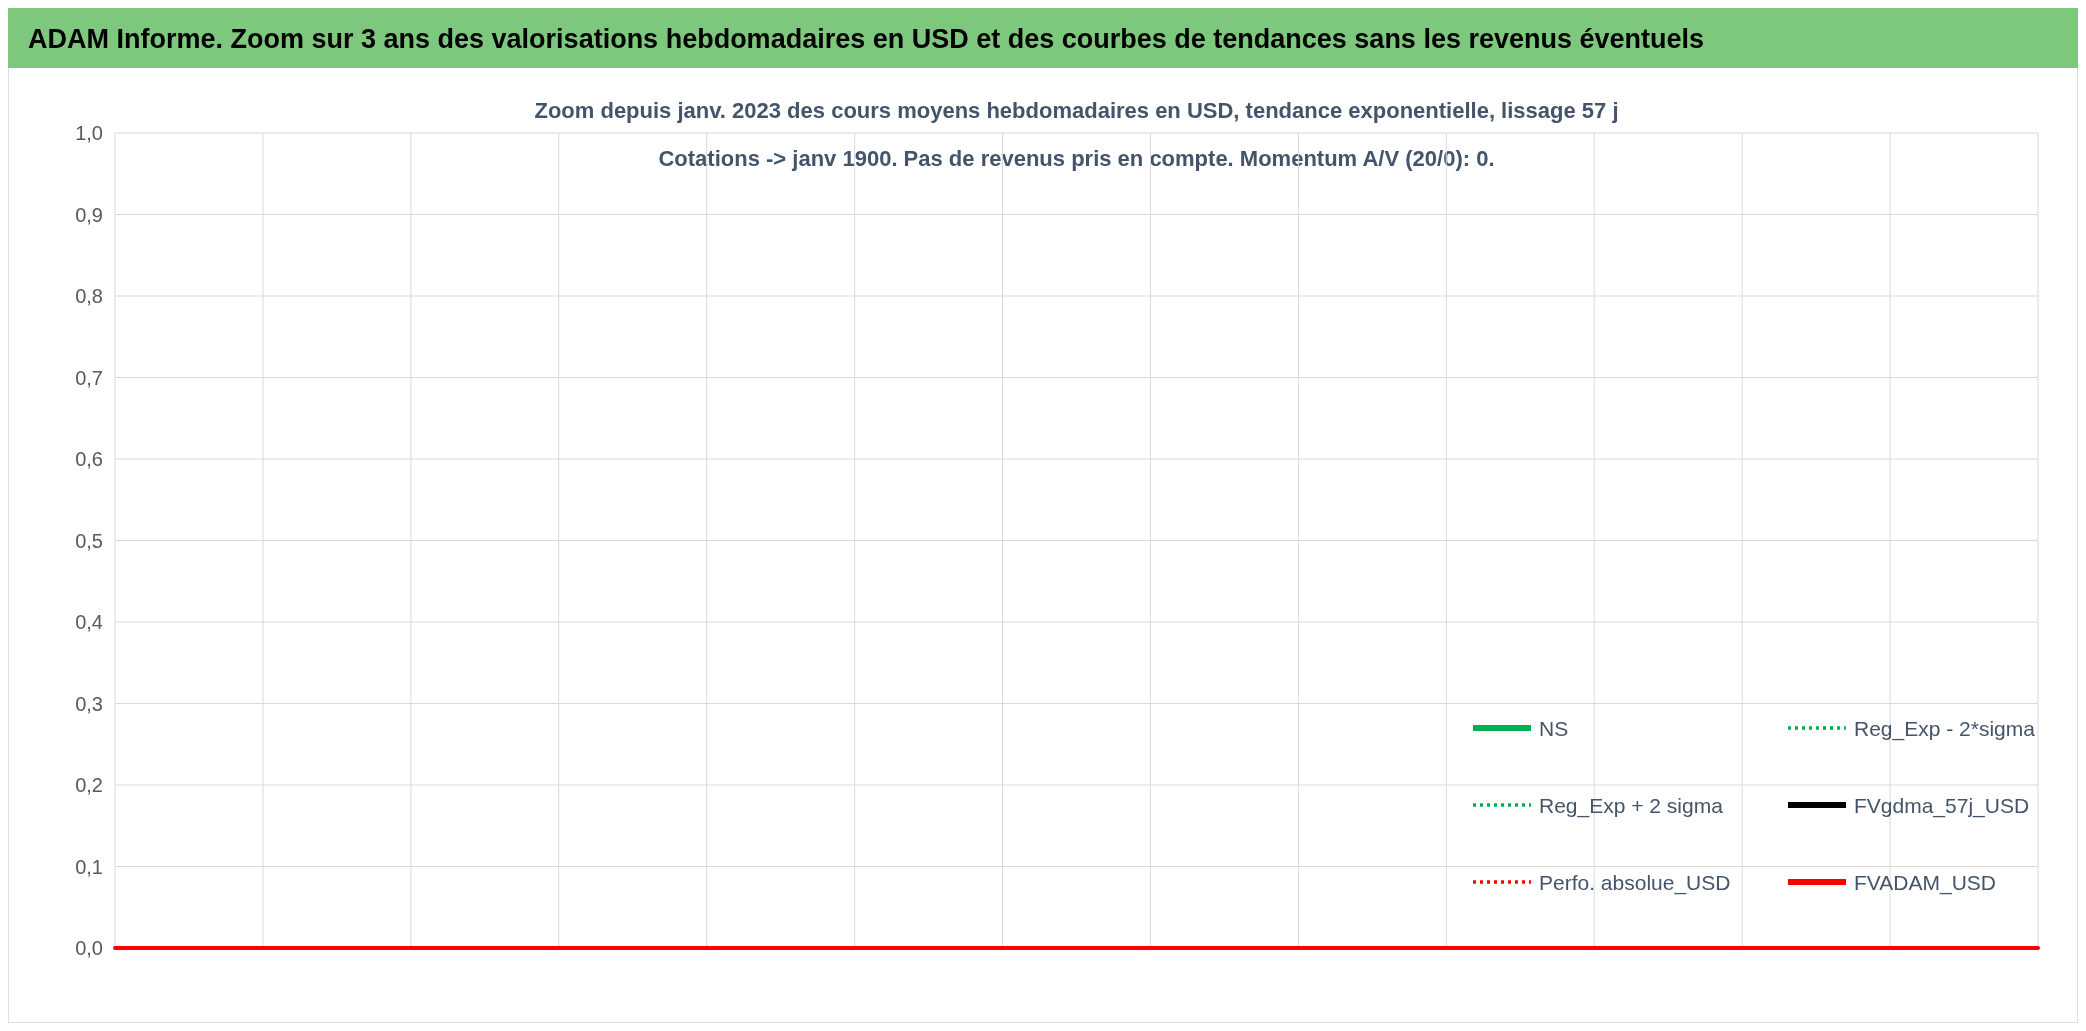  Describe the element at coordinates (89, 214) in the screenshot. I see `y-tick-label: 0,9` at that location.